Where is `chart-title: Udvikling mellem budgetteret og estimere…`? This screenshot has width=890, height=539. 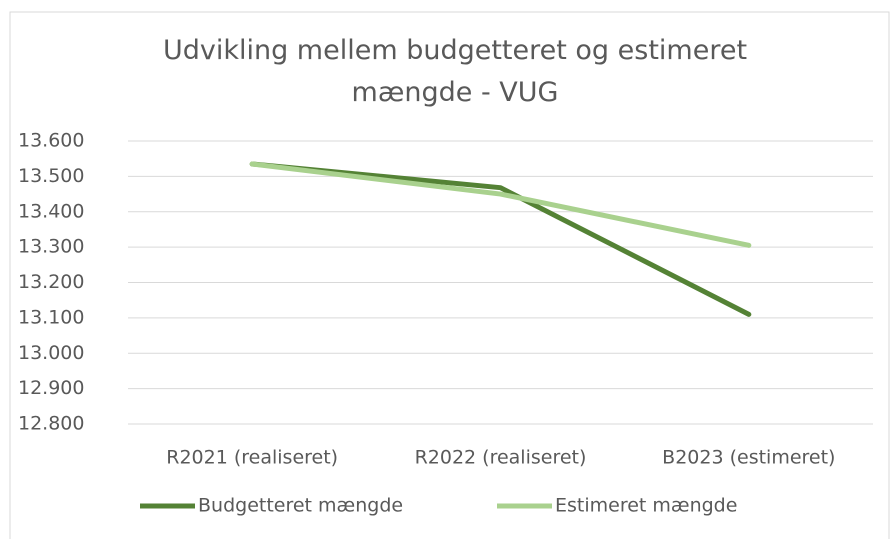
chart-title: Udvikling mellem budgetteret og estimere… is located at coordinates (455, 71).